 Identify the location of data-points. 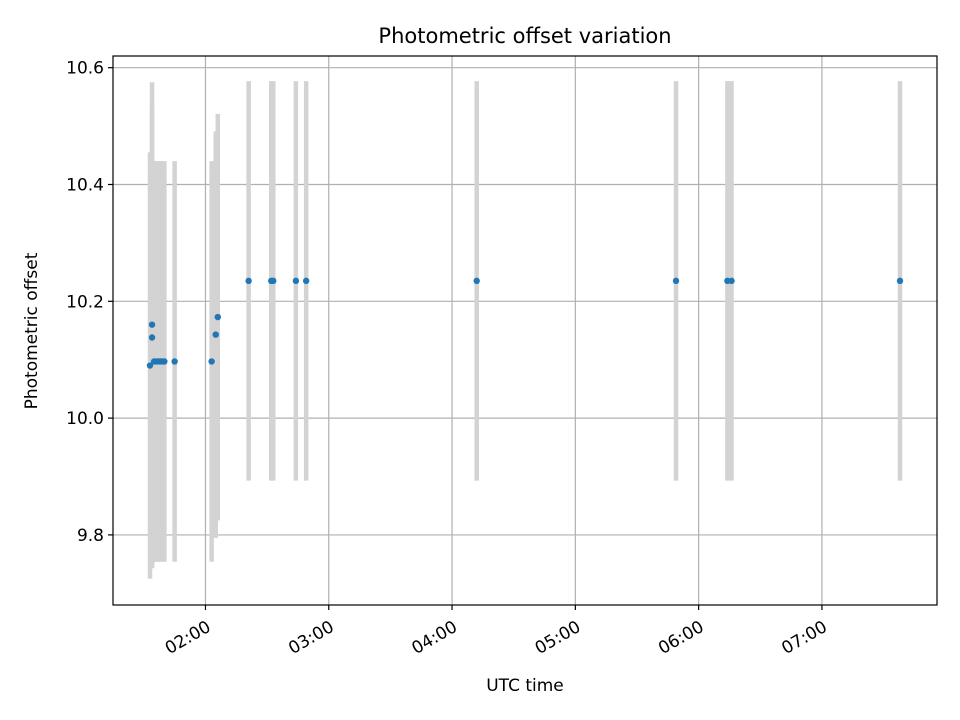
(525, 323).